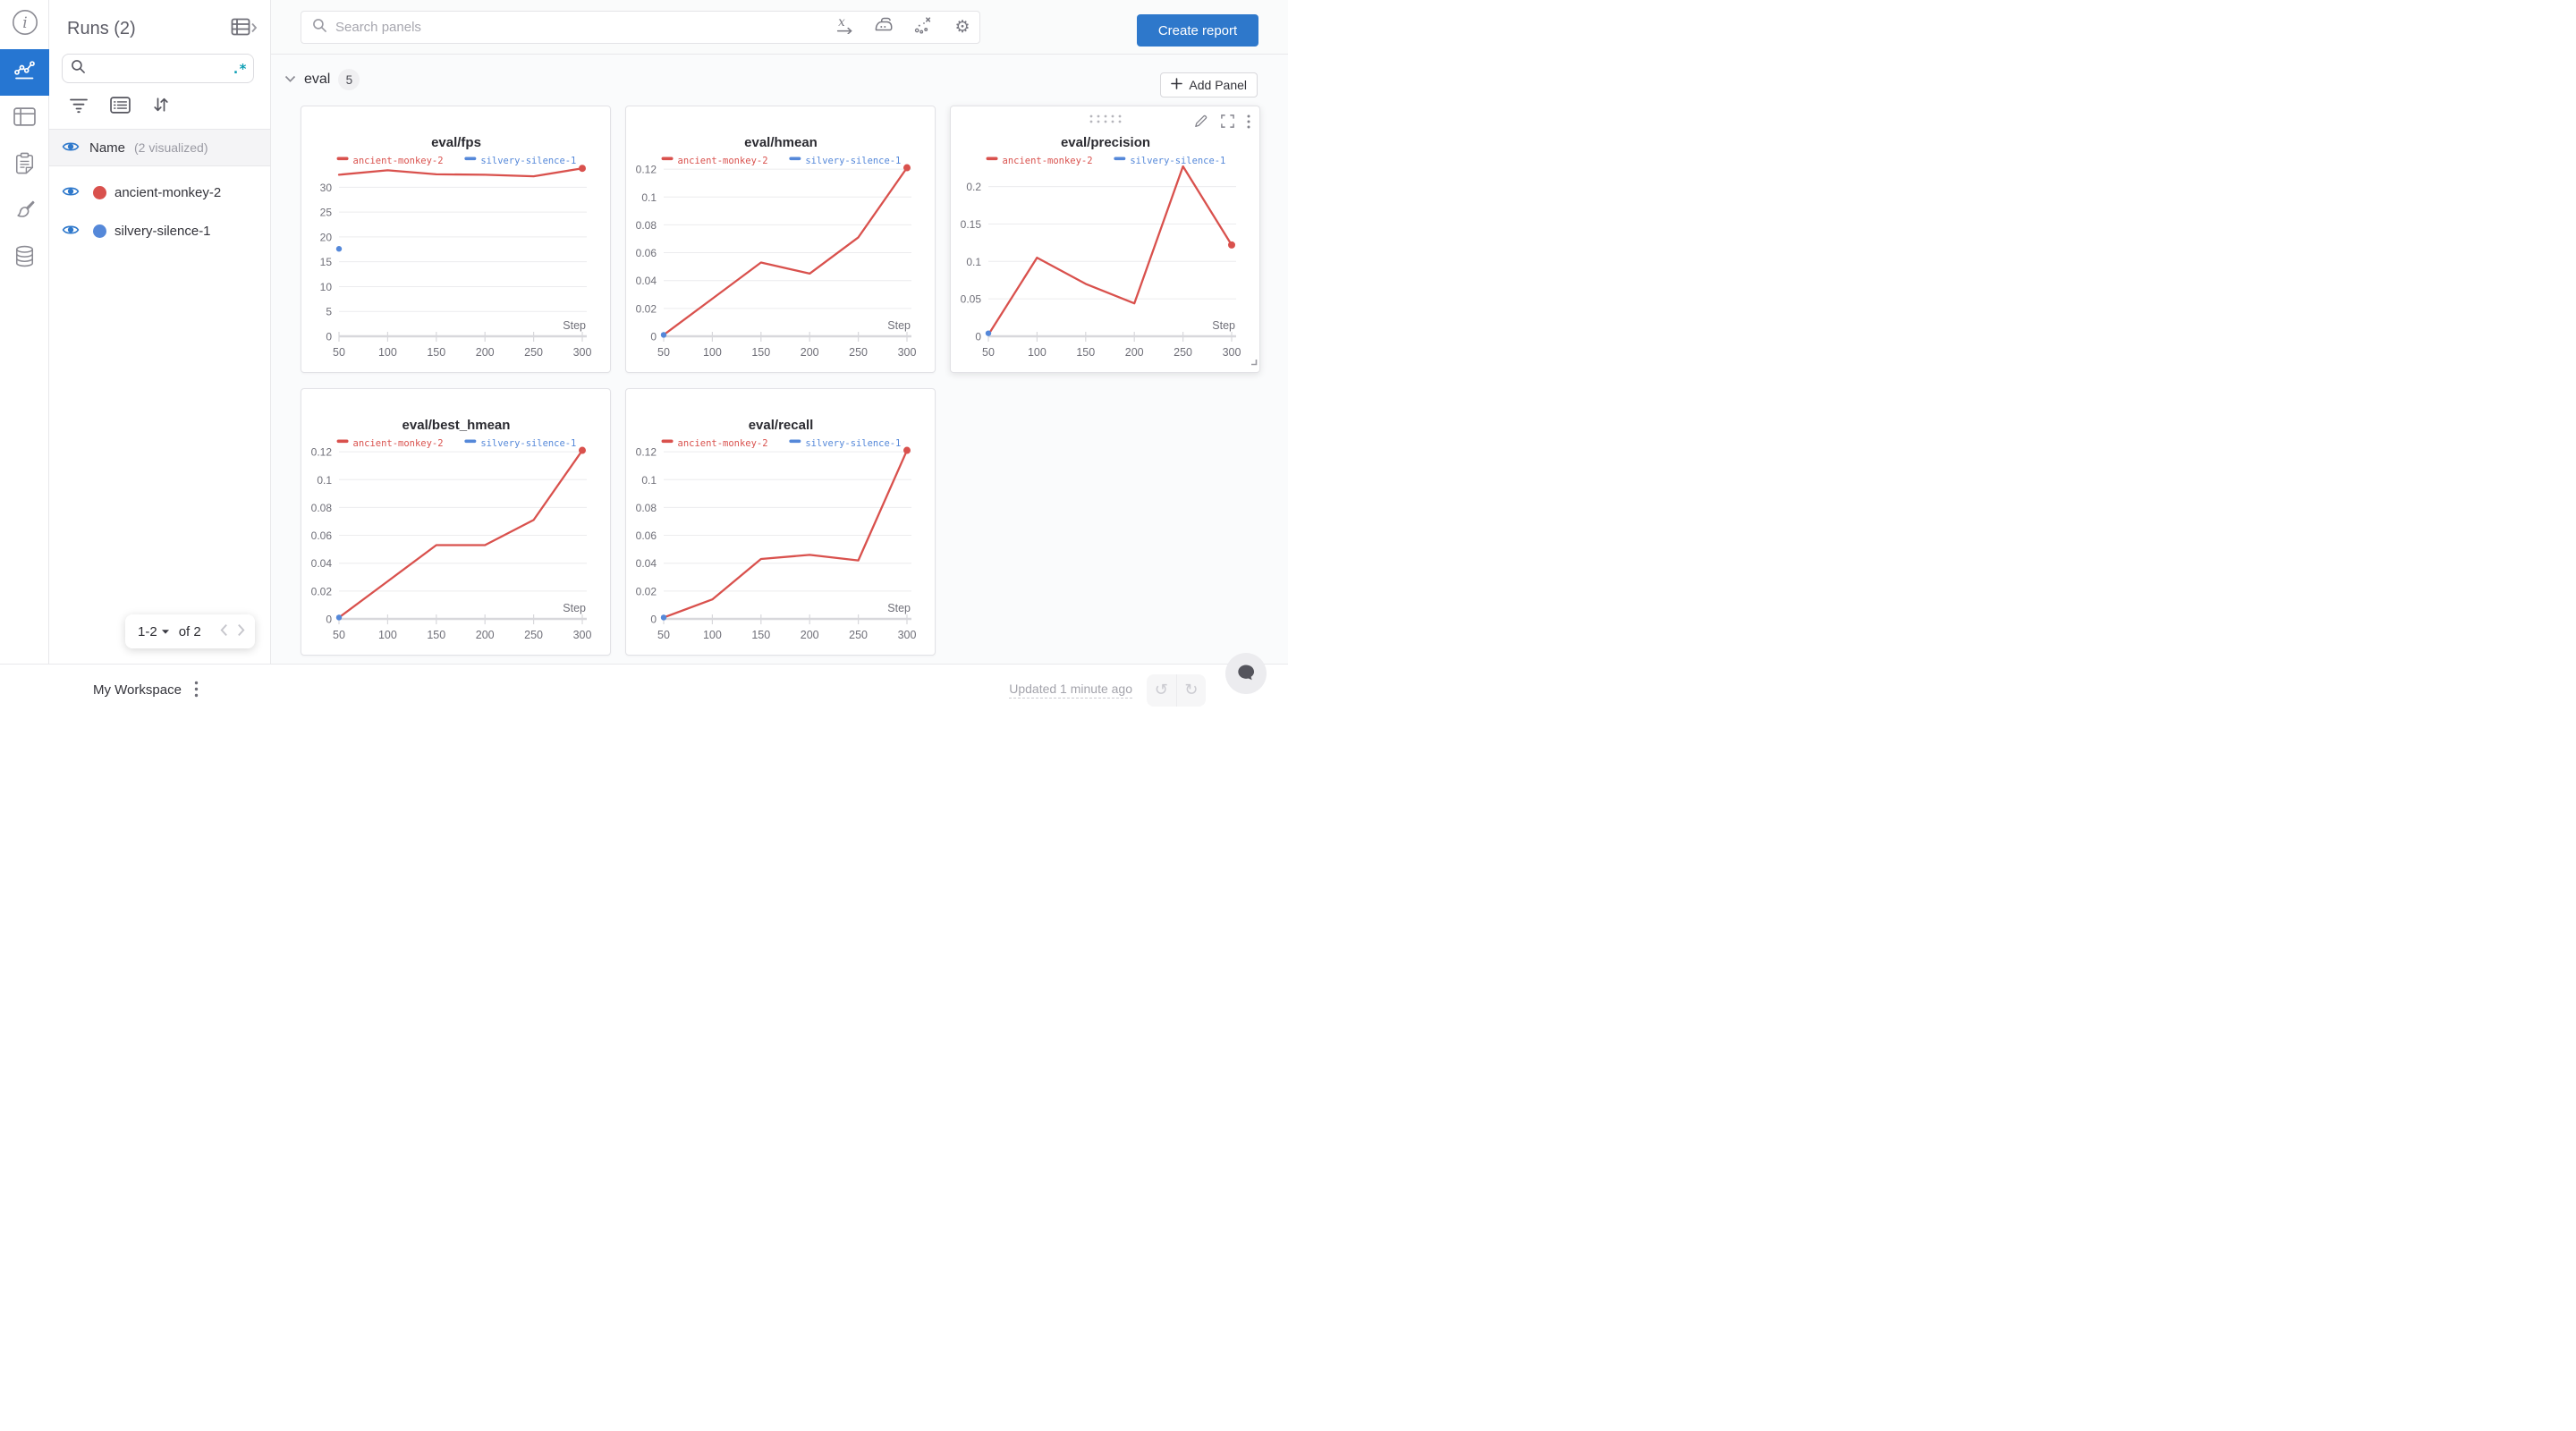 This screenshot has width=2576, height=1431. What do you see at coordinates (899, 608) in the screenshot?
I see `x-axis-label: Step` at bounding box center [899, 608].